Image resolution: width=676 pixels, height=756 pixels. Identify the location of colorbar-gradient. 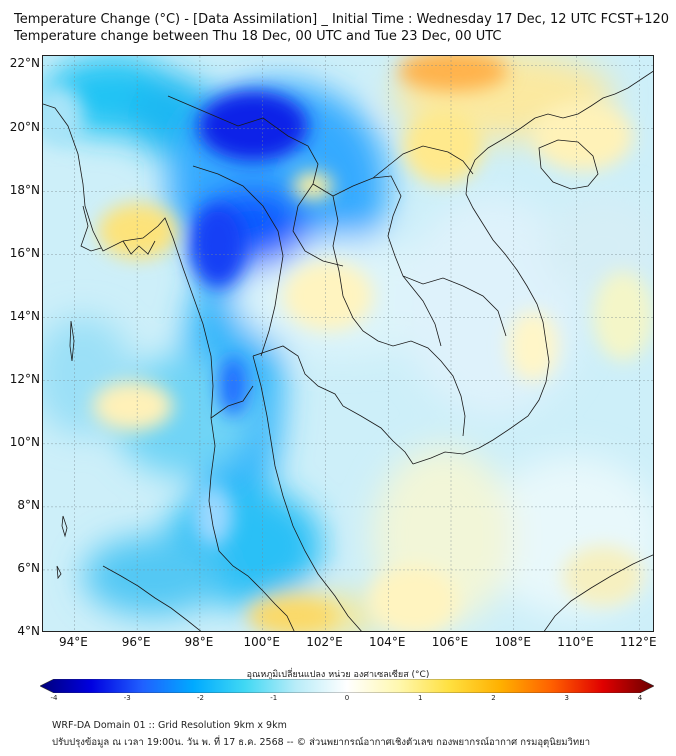
(347, 686).